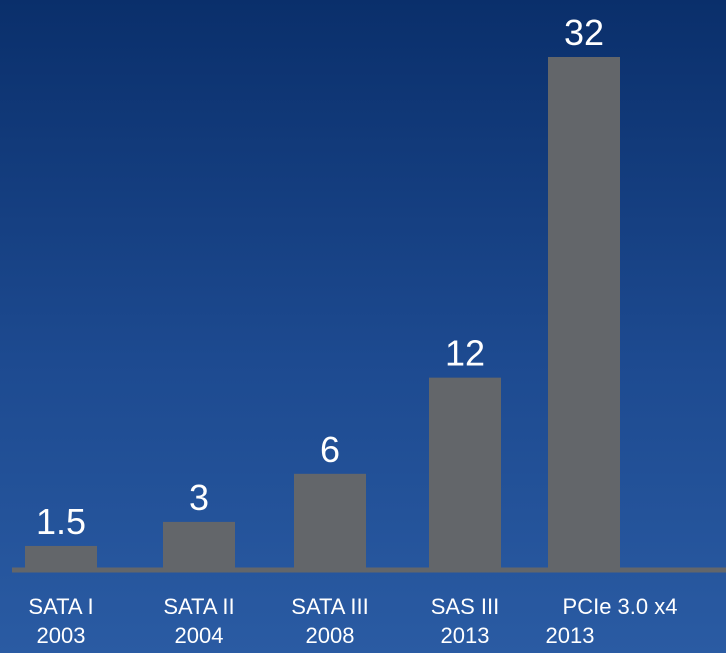 Image resolution: width=726 pixels, height=653 pixels. Describe the element at coordinates (584, 32) in the screenshot. I see `value-label-4: 32` at that location.